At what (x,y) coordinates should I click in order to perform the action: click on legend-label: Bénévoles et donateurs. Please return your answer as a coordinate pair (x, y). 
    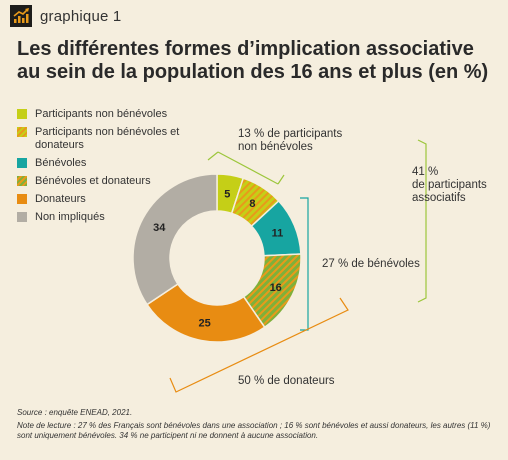
    Looking at the image, I should click on (93, 181).